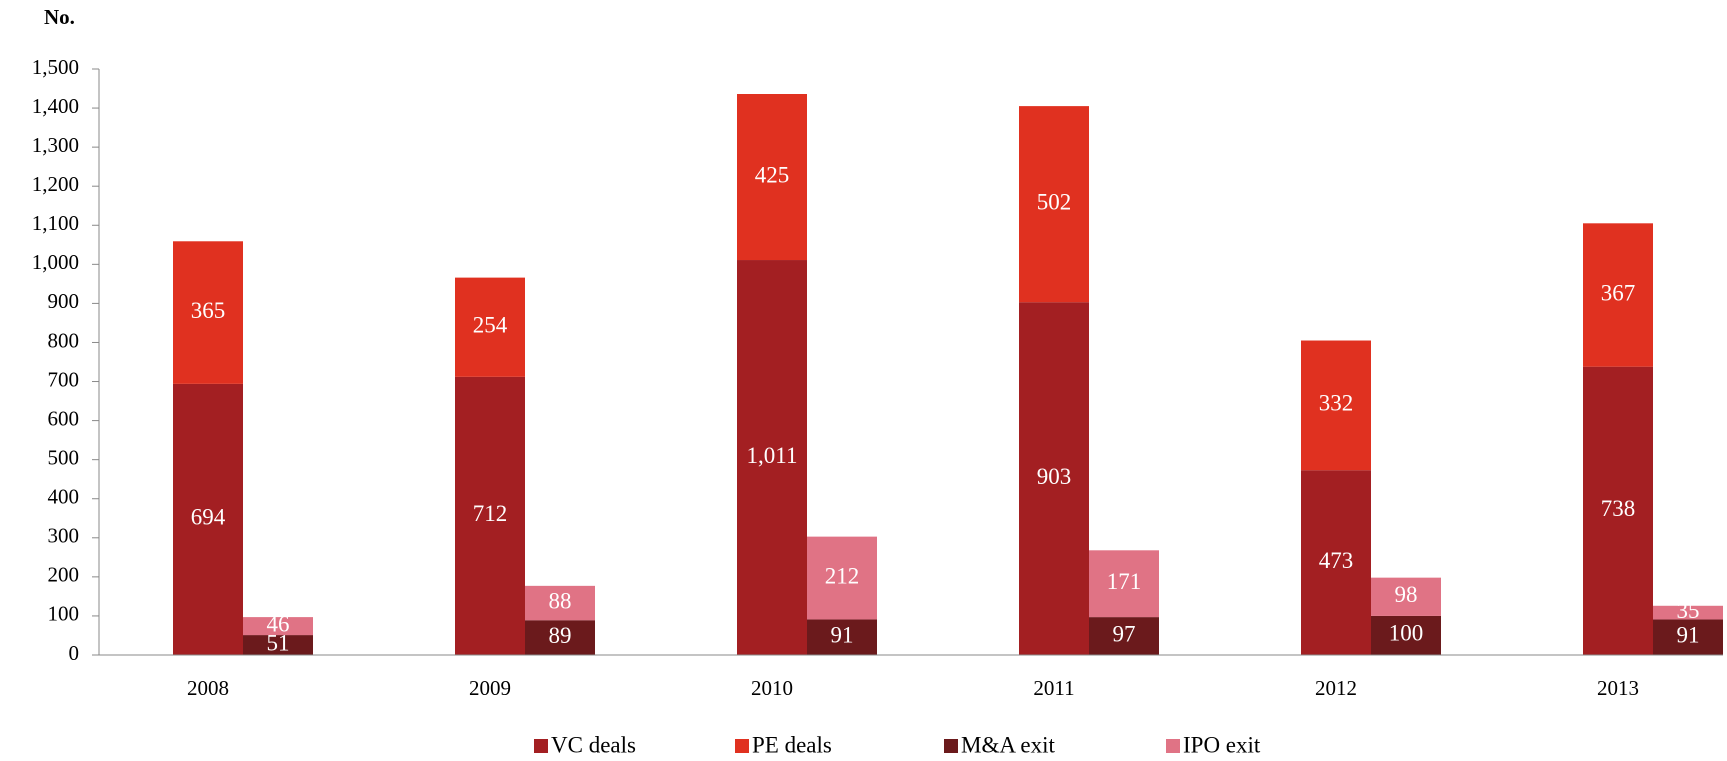  I want to click on data-label: 171, so click(1124, 581).